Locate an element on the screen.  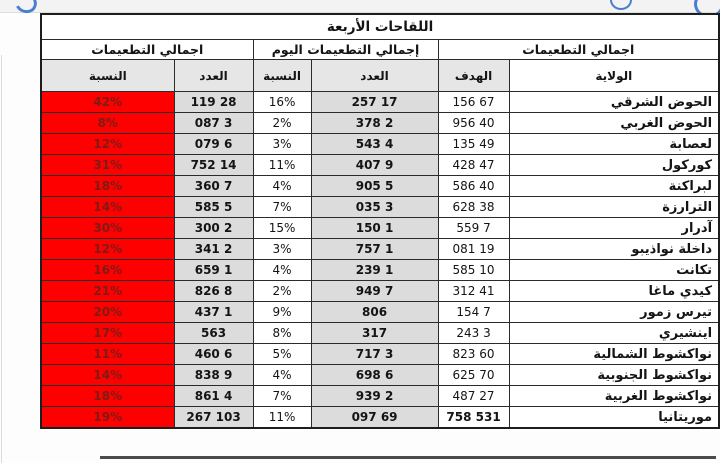
total-pct-cell: 30% is located at coordinates (107, 228).